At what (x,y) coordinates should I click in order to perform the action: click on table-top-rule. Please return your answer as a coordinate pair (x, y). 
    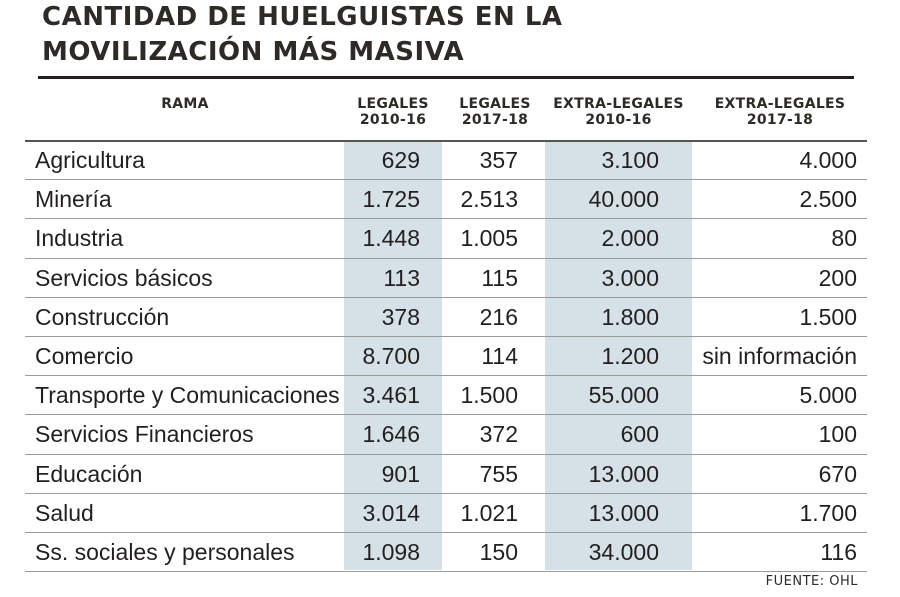
    Looking at the image, I should click on (446, 141).